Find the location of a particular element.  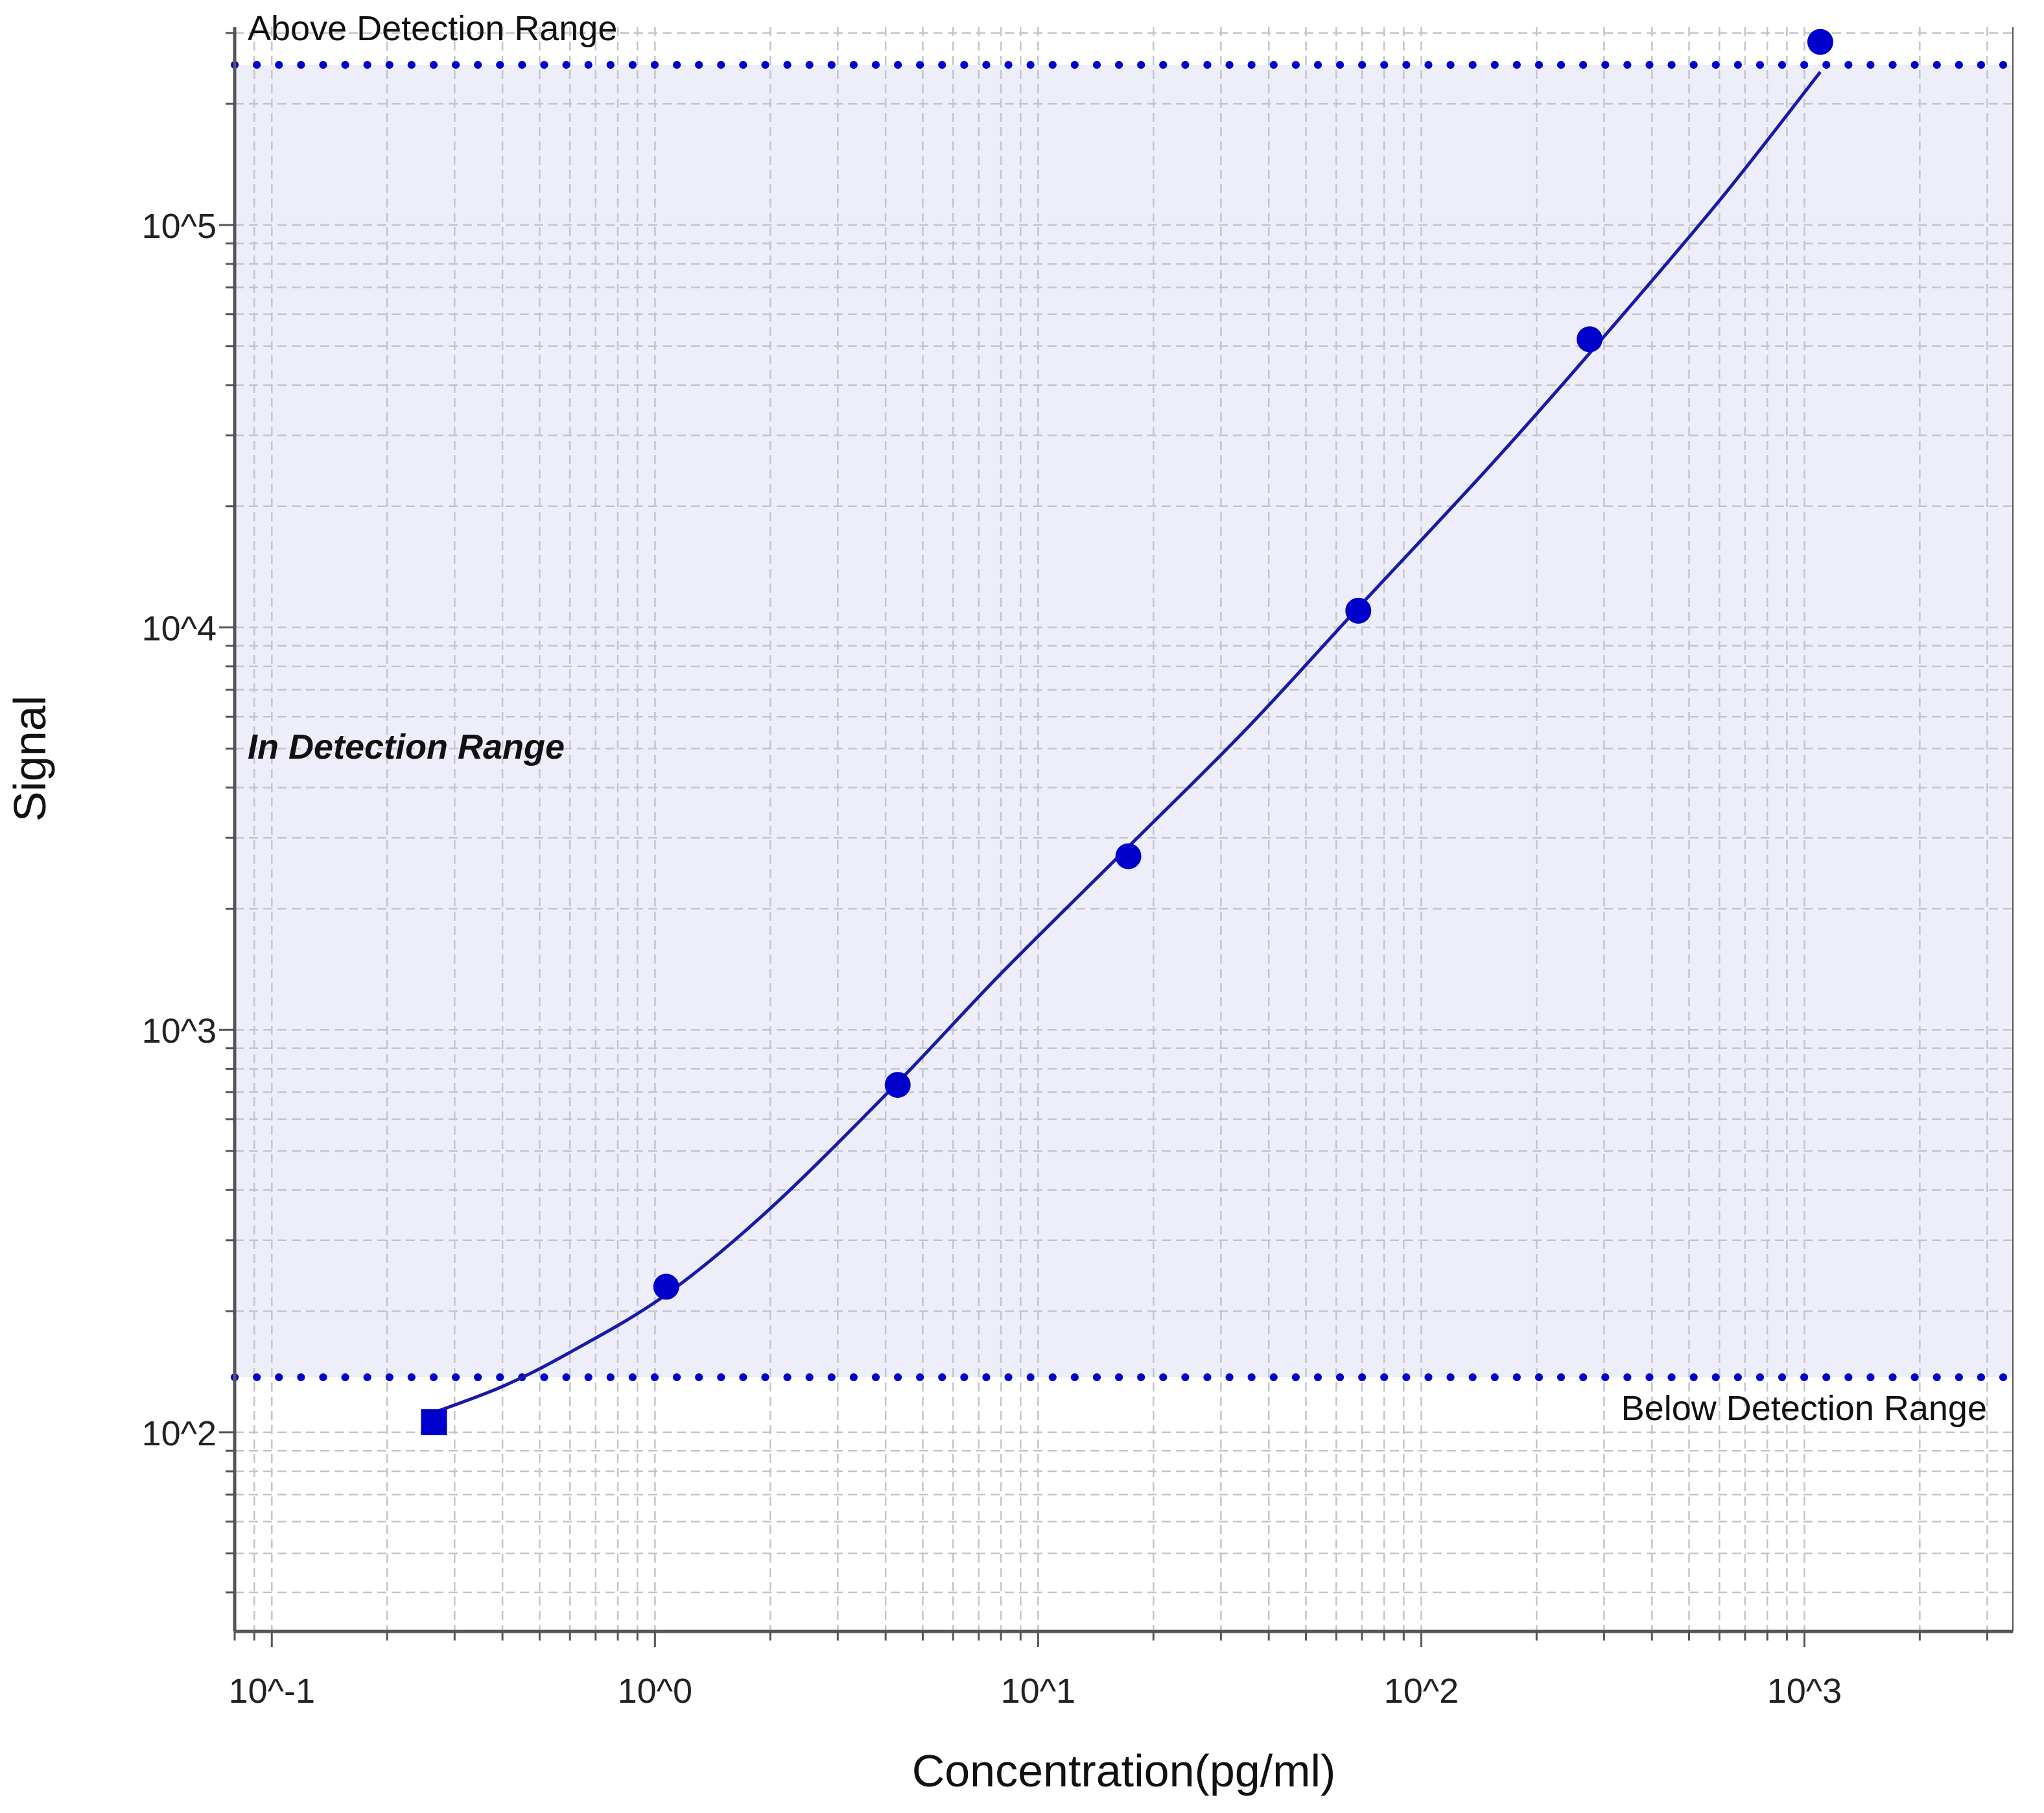

below-detection-range-label: Below Detection Range is located at coordinates (1804, 1408).